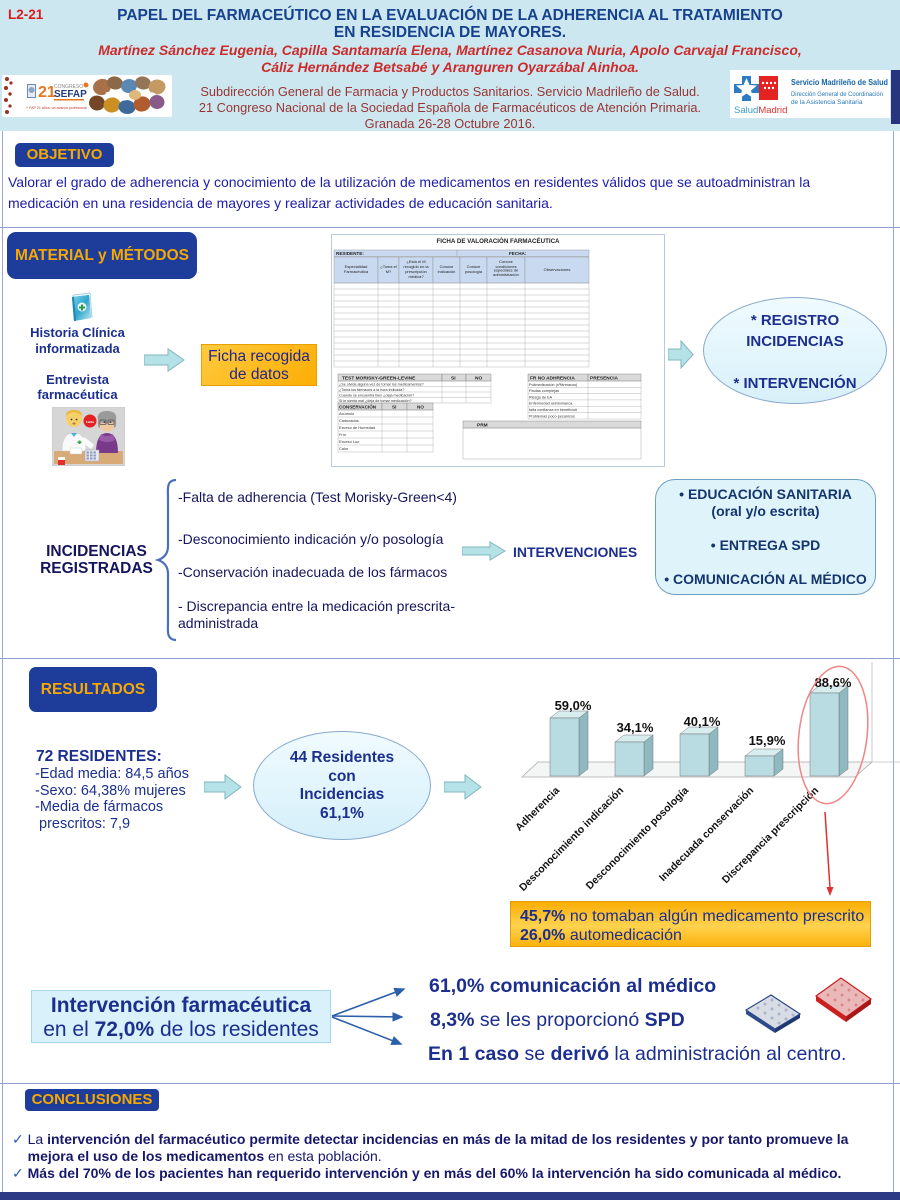  Describe the element at coordinates (389, 271) in the screenshot. I see `svg-text: M?` at that location.